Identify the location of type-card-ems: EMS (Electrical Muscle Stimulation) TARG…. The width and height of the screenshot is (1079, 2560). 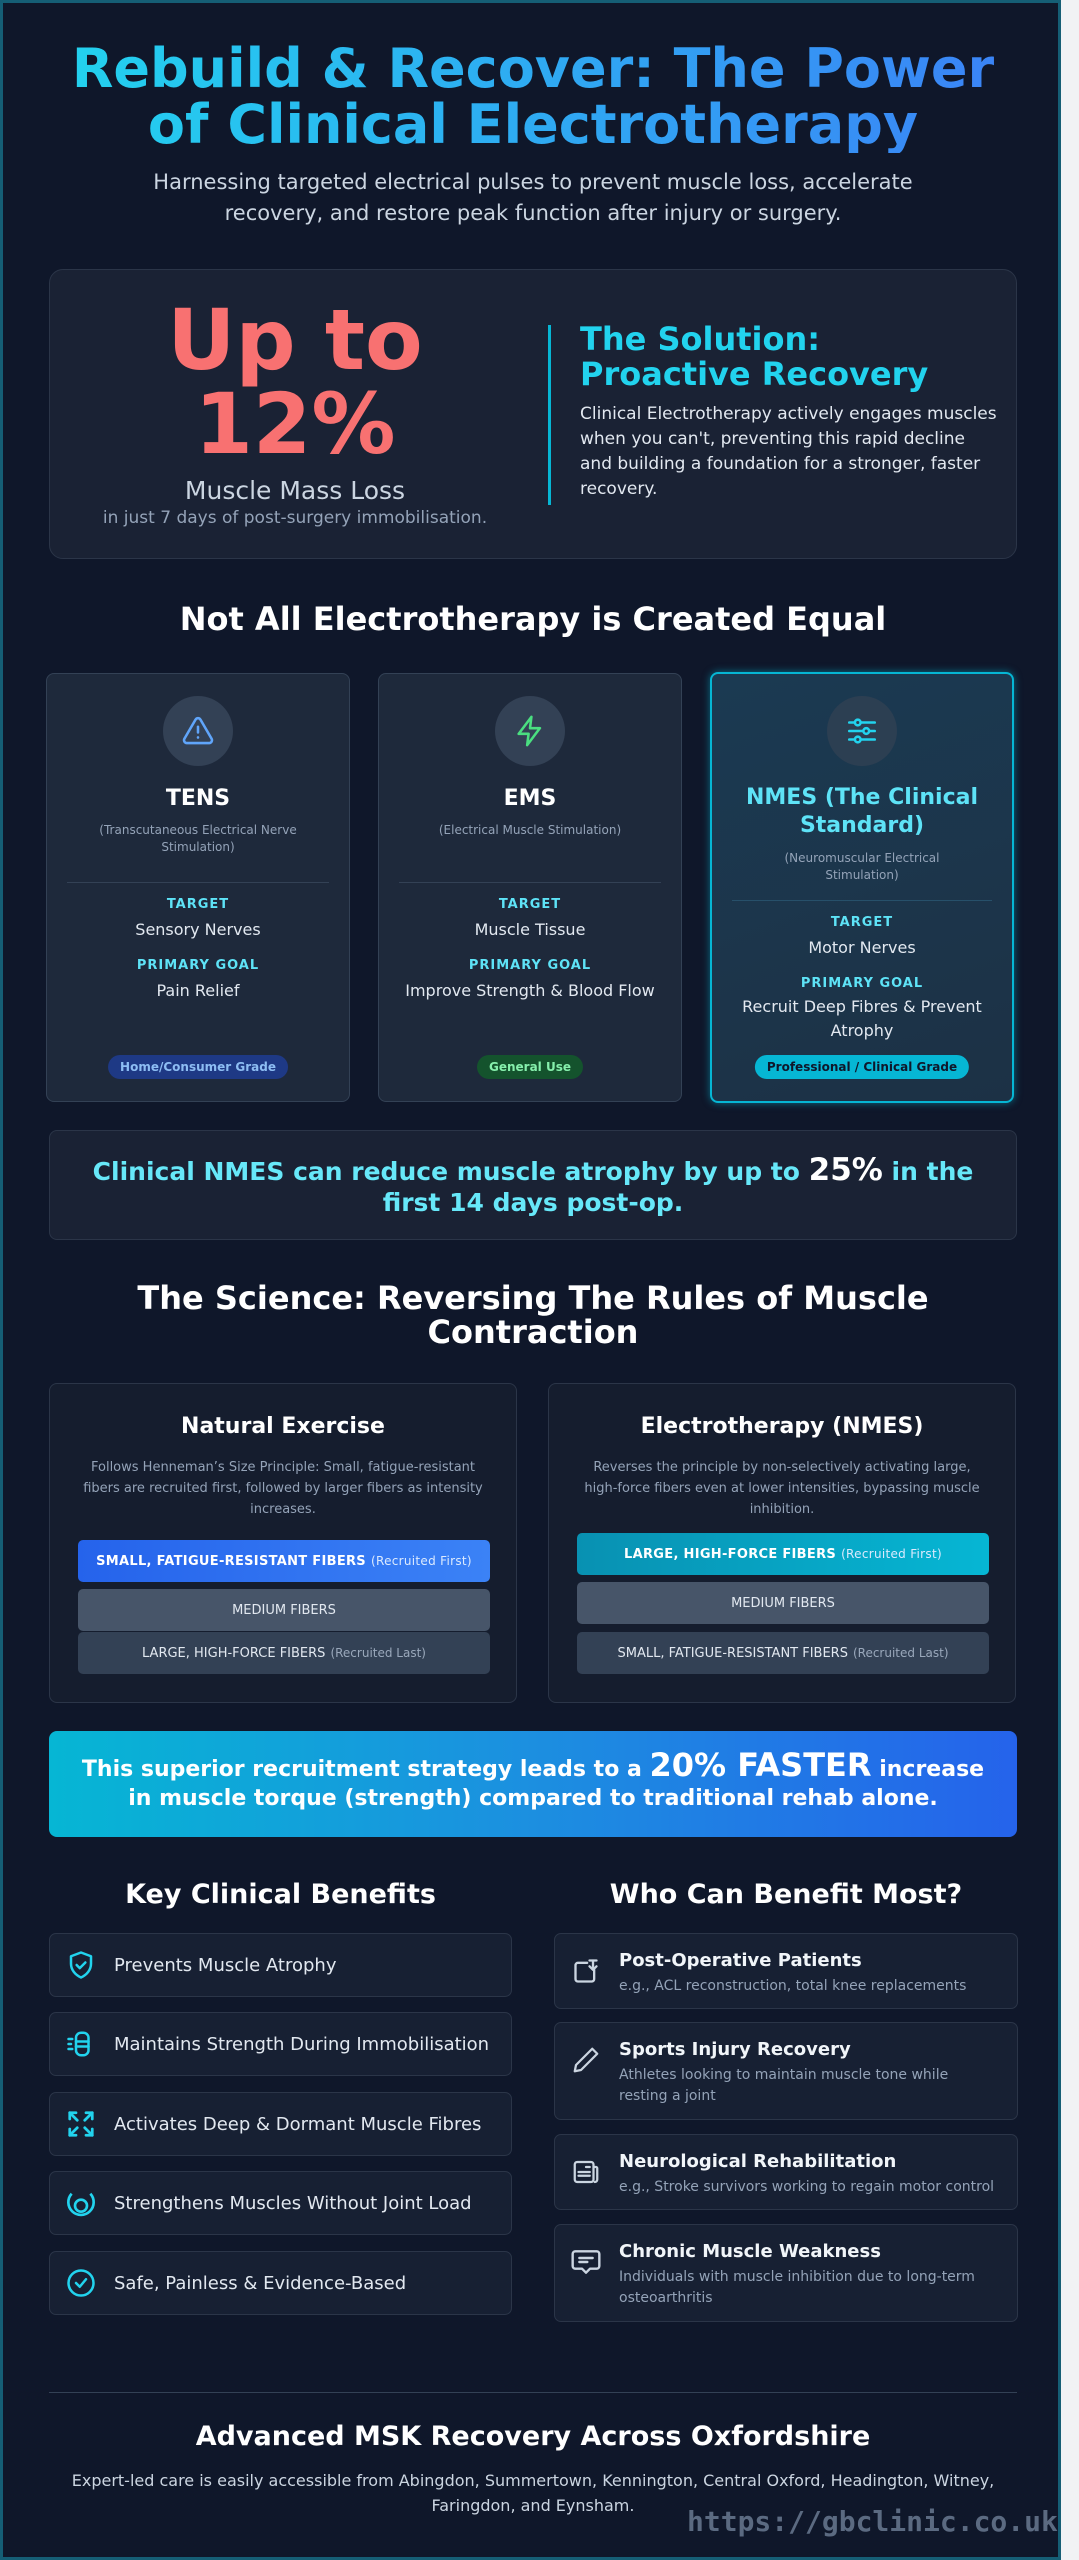
(530, 887).